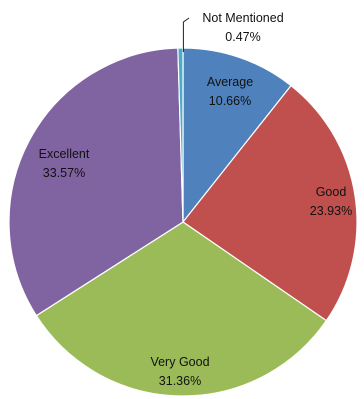 This screenshot has width=364, height=399. I want to click on slice-name-label: Very Good, so click(179, 362).